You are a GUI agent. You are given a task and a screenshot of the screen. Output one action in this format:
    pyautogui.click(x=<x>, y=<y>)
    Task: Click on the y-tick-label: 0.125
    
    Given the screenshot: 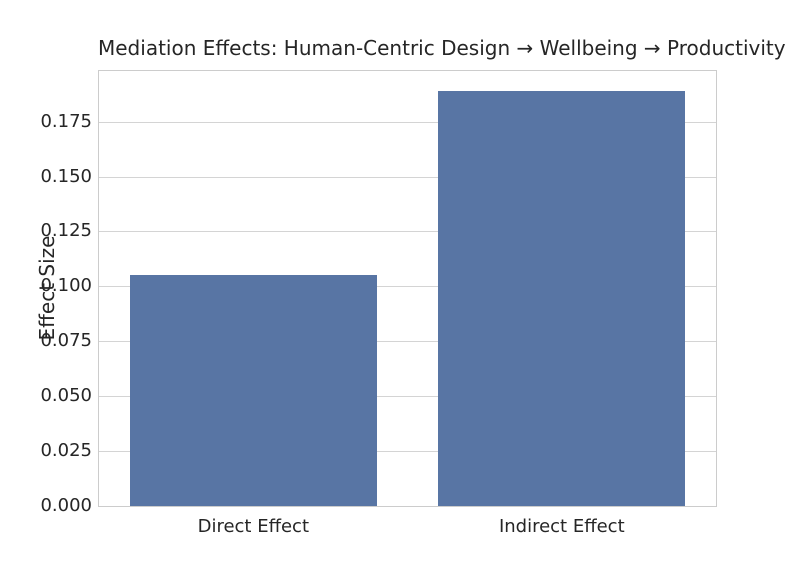 What is the action you would take?
    pyautogui.click(x=66, y=231)
    